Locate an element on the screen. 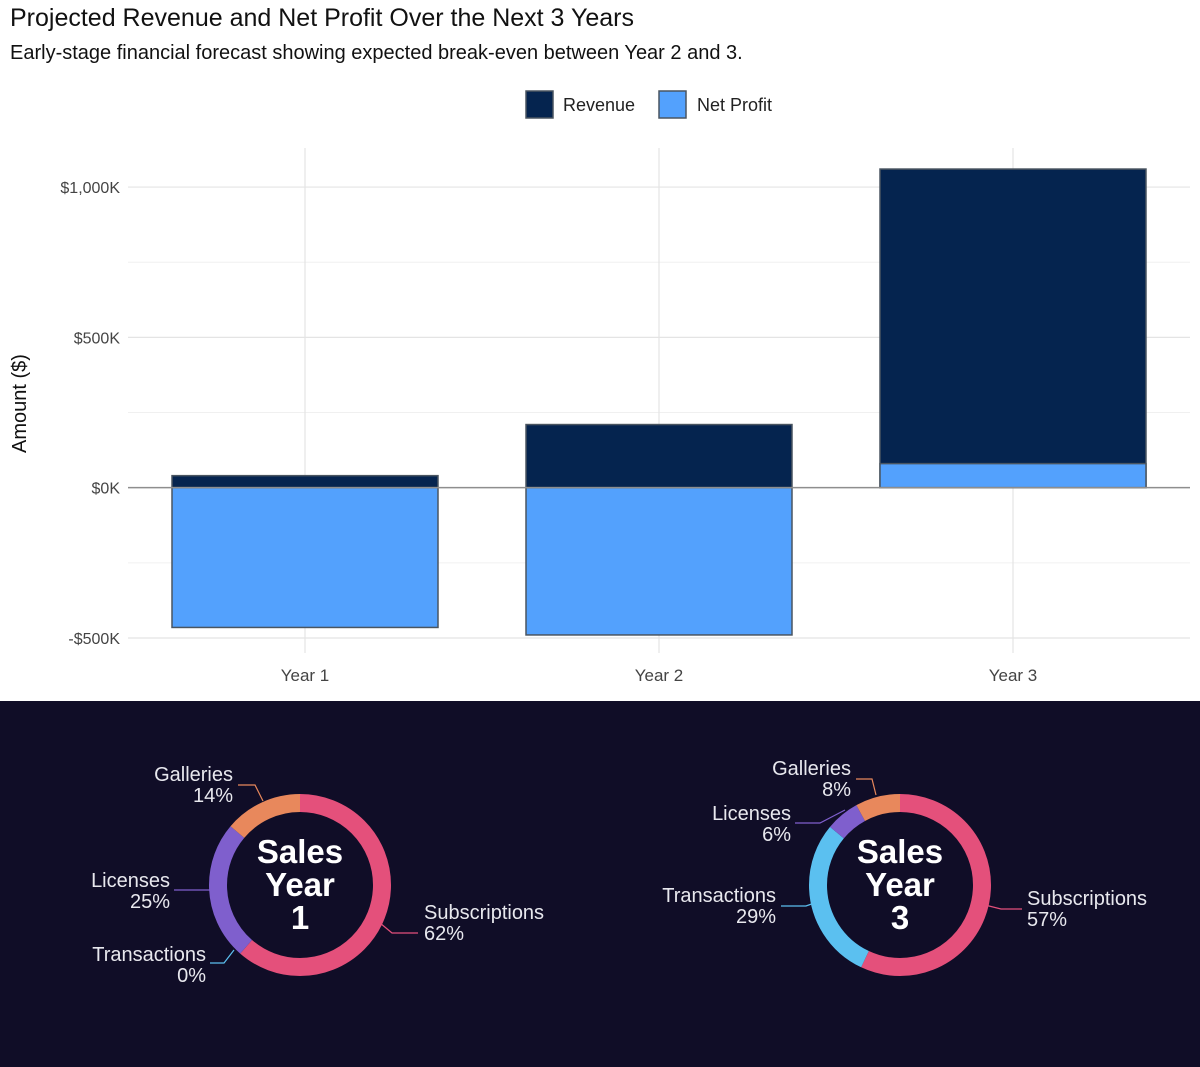  x-tick-label: Year 1 is located at coordinates (305, 675).